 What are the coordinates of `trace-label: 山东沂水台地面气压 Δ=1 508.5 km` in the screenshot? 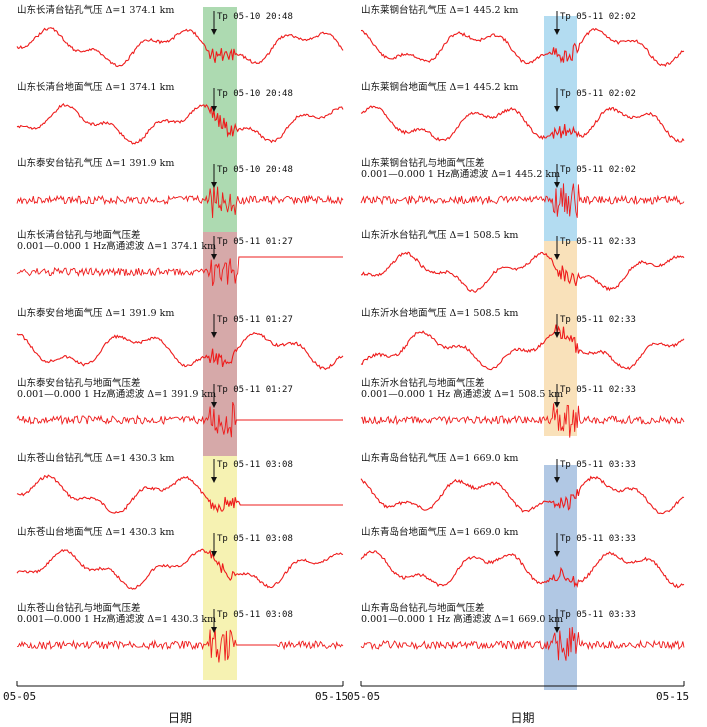 It's located at (439, 313).